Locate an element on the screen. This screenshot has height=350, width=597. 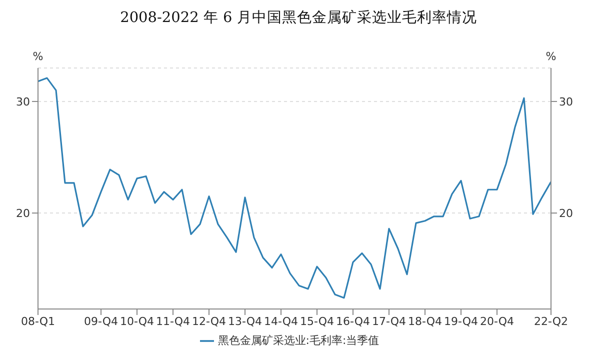
y-axis-title: % is located at coordinates (38, 56).